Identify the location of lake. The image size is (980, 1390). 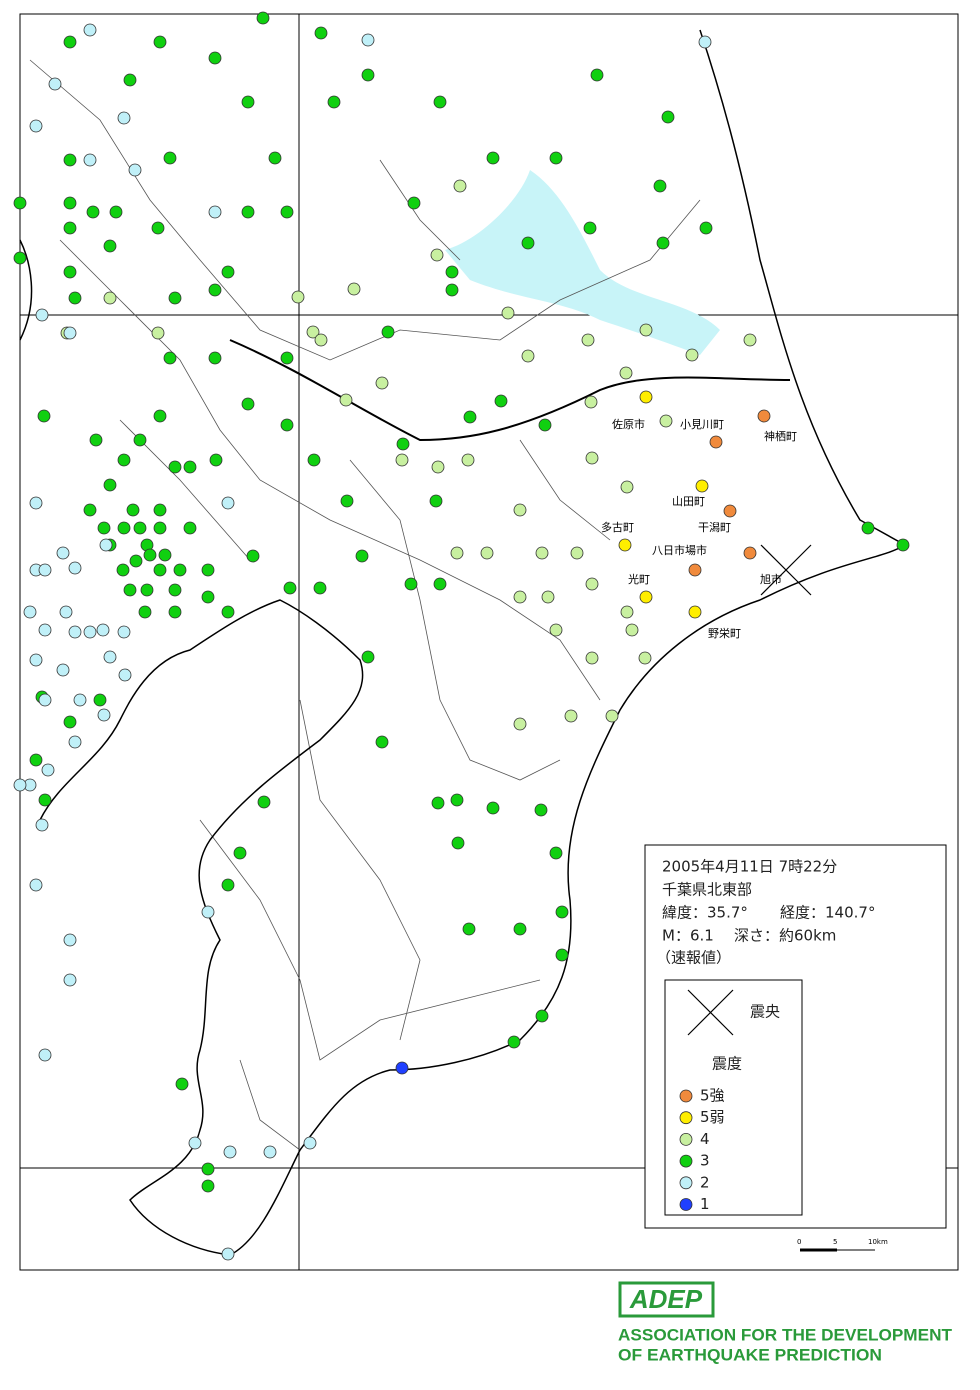
(582, 262).